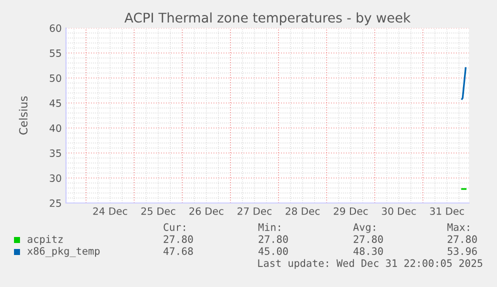 The height and width of the screenshot is (287, 497). Describe the element at coordinates (56, 78) in the screenshot. I see `y-tick-label: 50` at that location.